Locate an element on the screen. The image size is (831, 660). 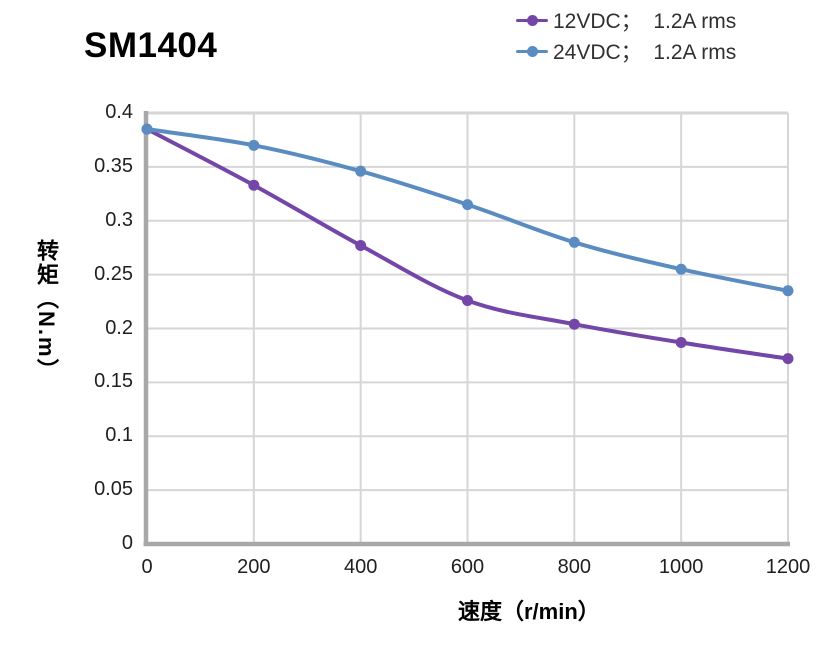
y-tick-label: 0.3 is located at coordinates (119, 219).